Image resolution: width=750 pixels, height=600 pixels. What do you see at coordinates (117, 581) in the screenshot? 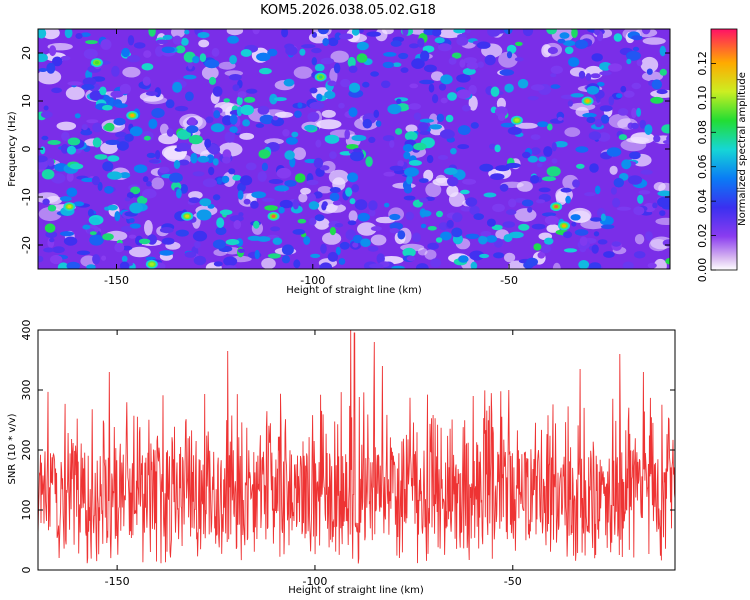
I see `snr-x-tick-label: -150` at bounding box center [117, 581].